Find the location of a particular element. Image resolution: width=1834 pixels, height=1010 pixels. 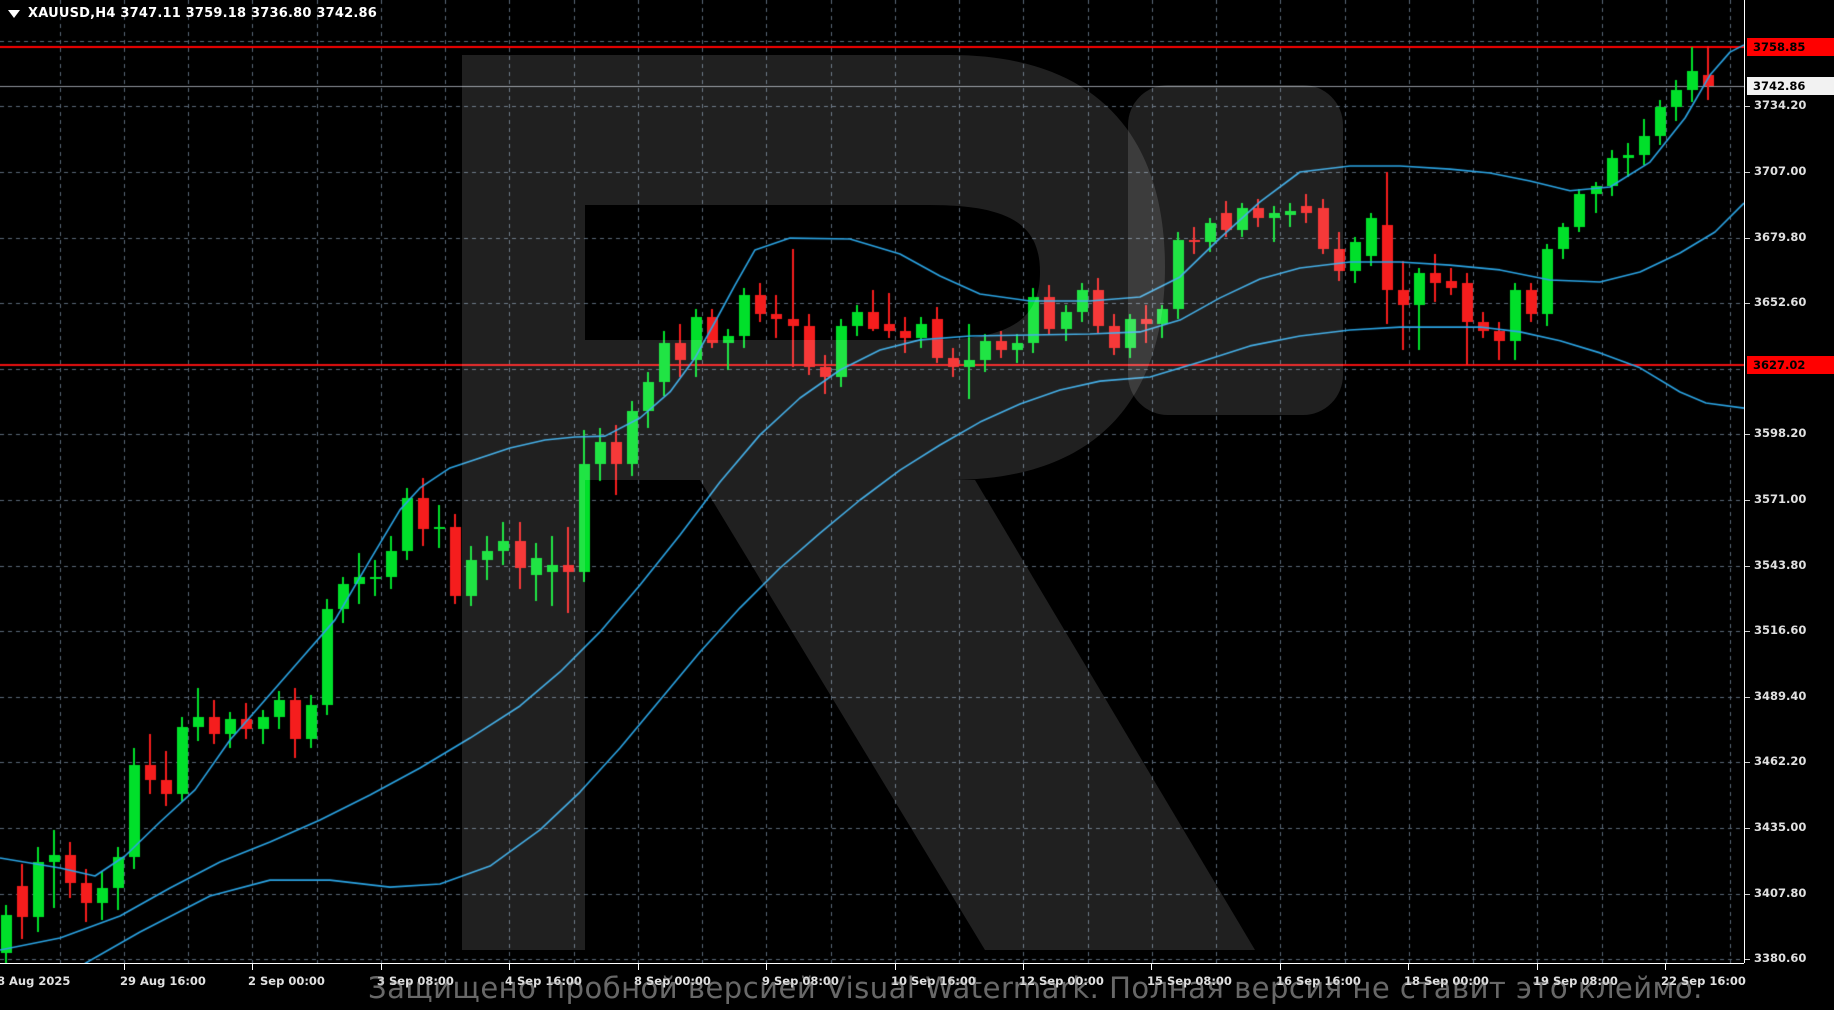

price-label: 3543.80 is located at coordinates (1780, 565).